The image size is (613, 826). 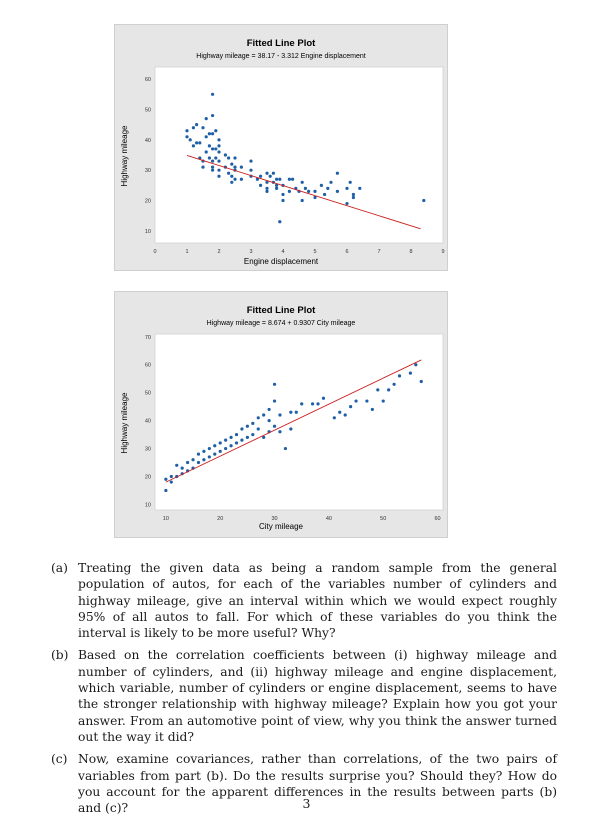 I want to click on x-tick-label: 10, so click(x=166, y=519).